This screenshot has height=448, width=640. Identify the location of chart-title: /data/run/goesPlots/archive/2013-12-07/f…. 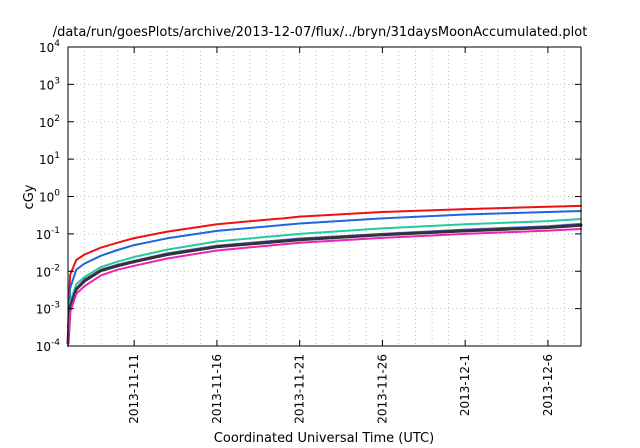
(320, 32).